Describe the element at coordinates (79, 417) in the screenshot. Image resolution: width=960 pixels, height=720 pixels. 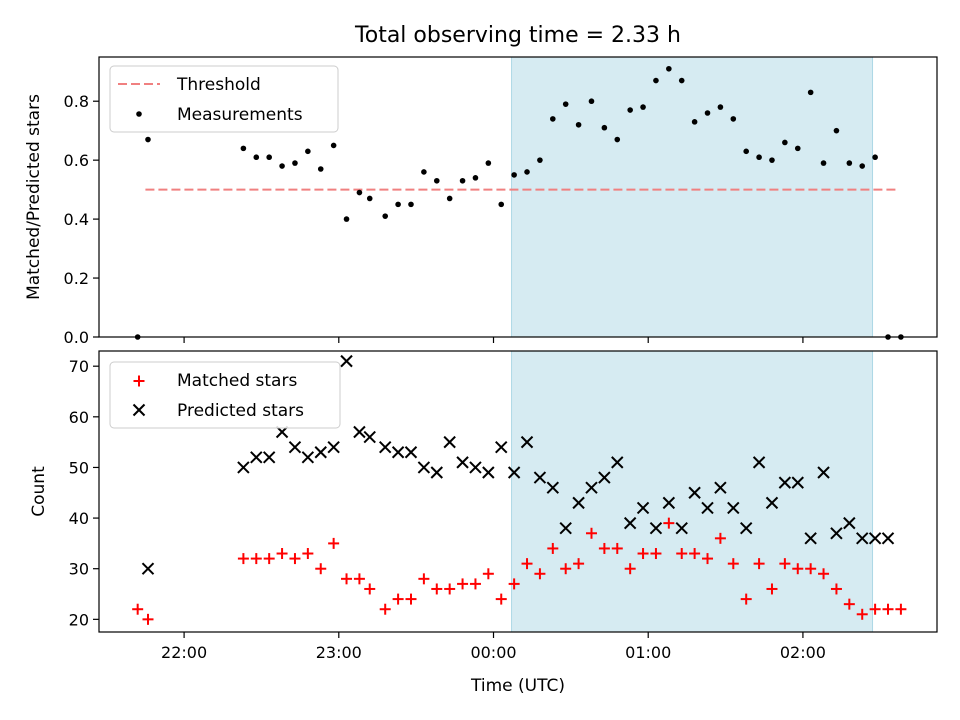
I see `y-tick-label: 60` at that location.